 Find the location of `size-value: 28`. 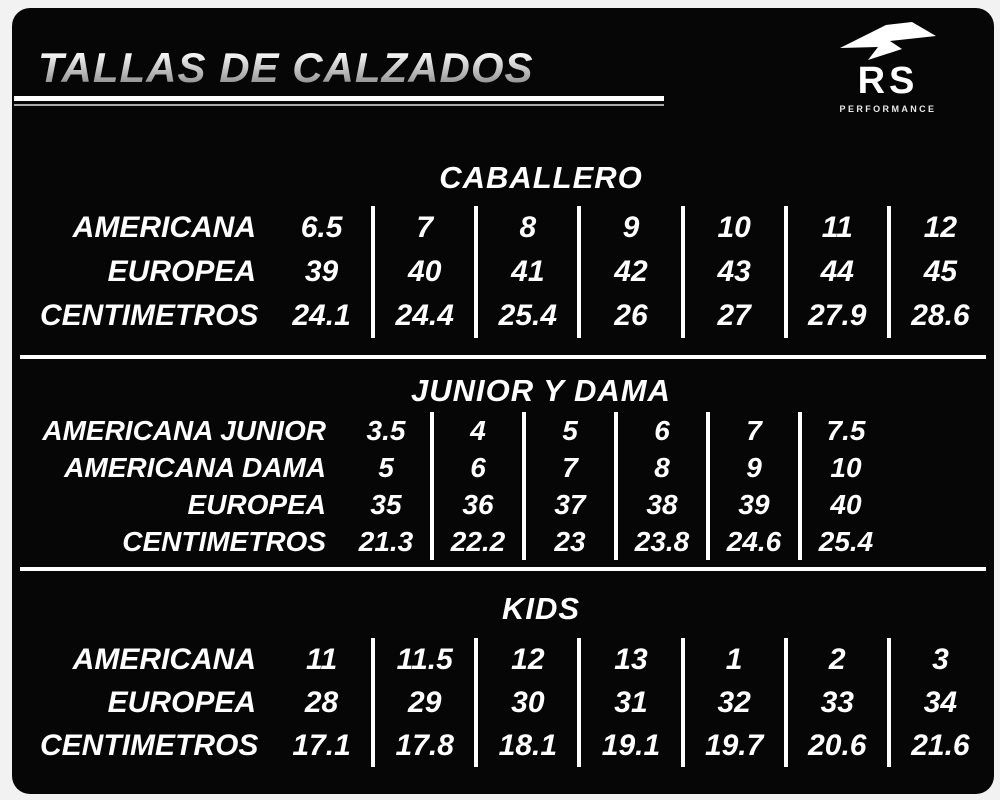

size-value: 28 is located at coordinates (321, 702).